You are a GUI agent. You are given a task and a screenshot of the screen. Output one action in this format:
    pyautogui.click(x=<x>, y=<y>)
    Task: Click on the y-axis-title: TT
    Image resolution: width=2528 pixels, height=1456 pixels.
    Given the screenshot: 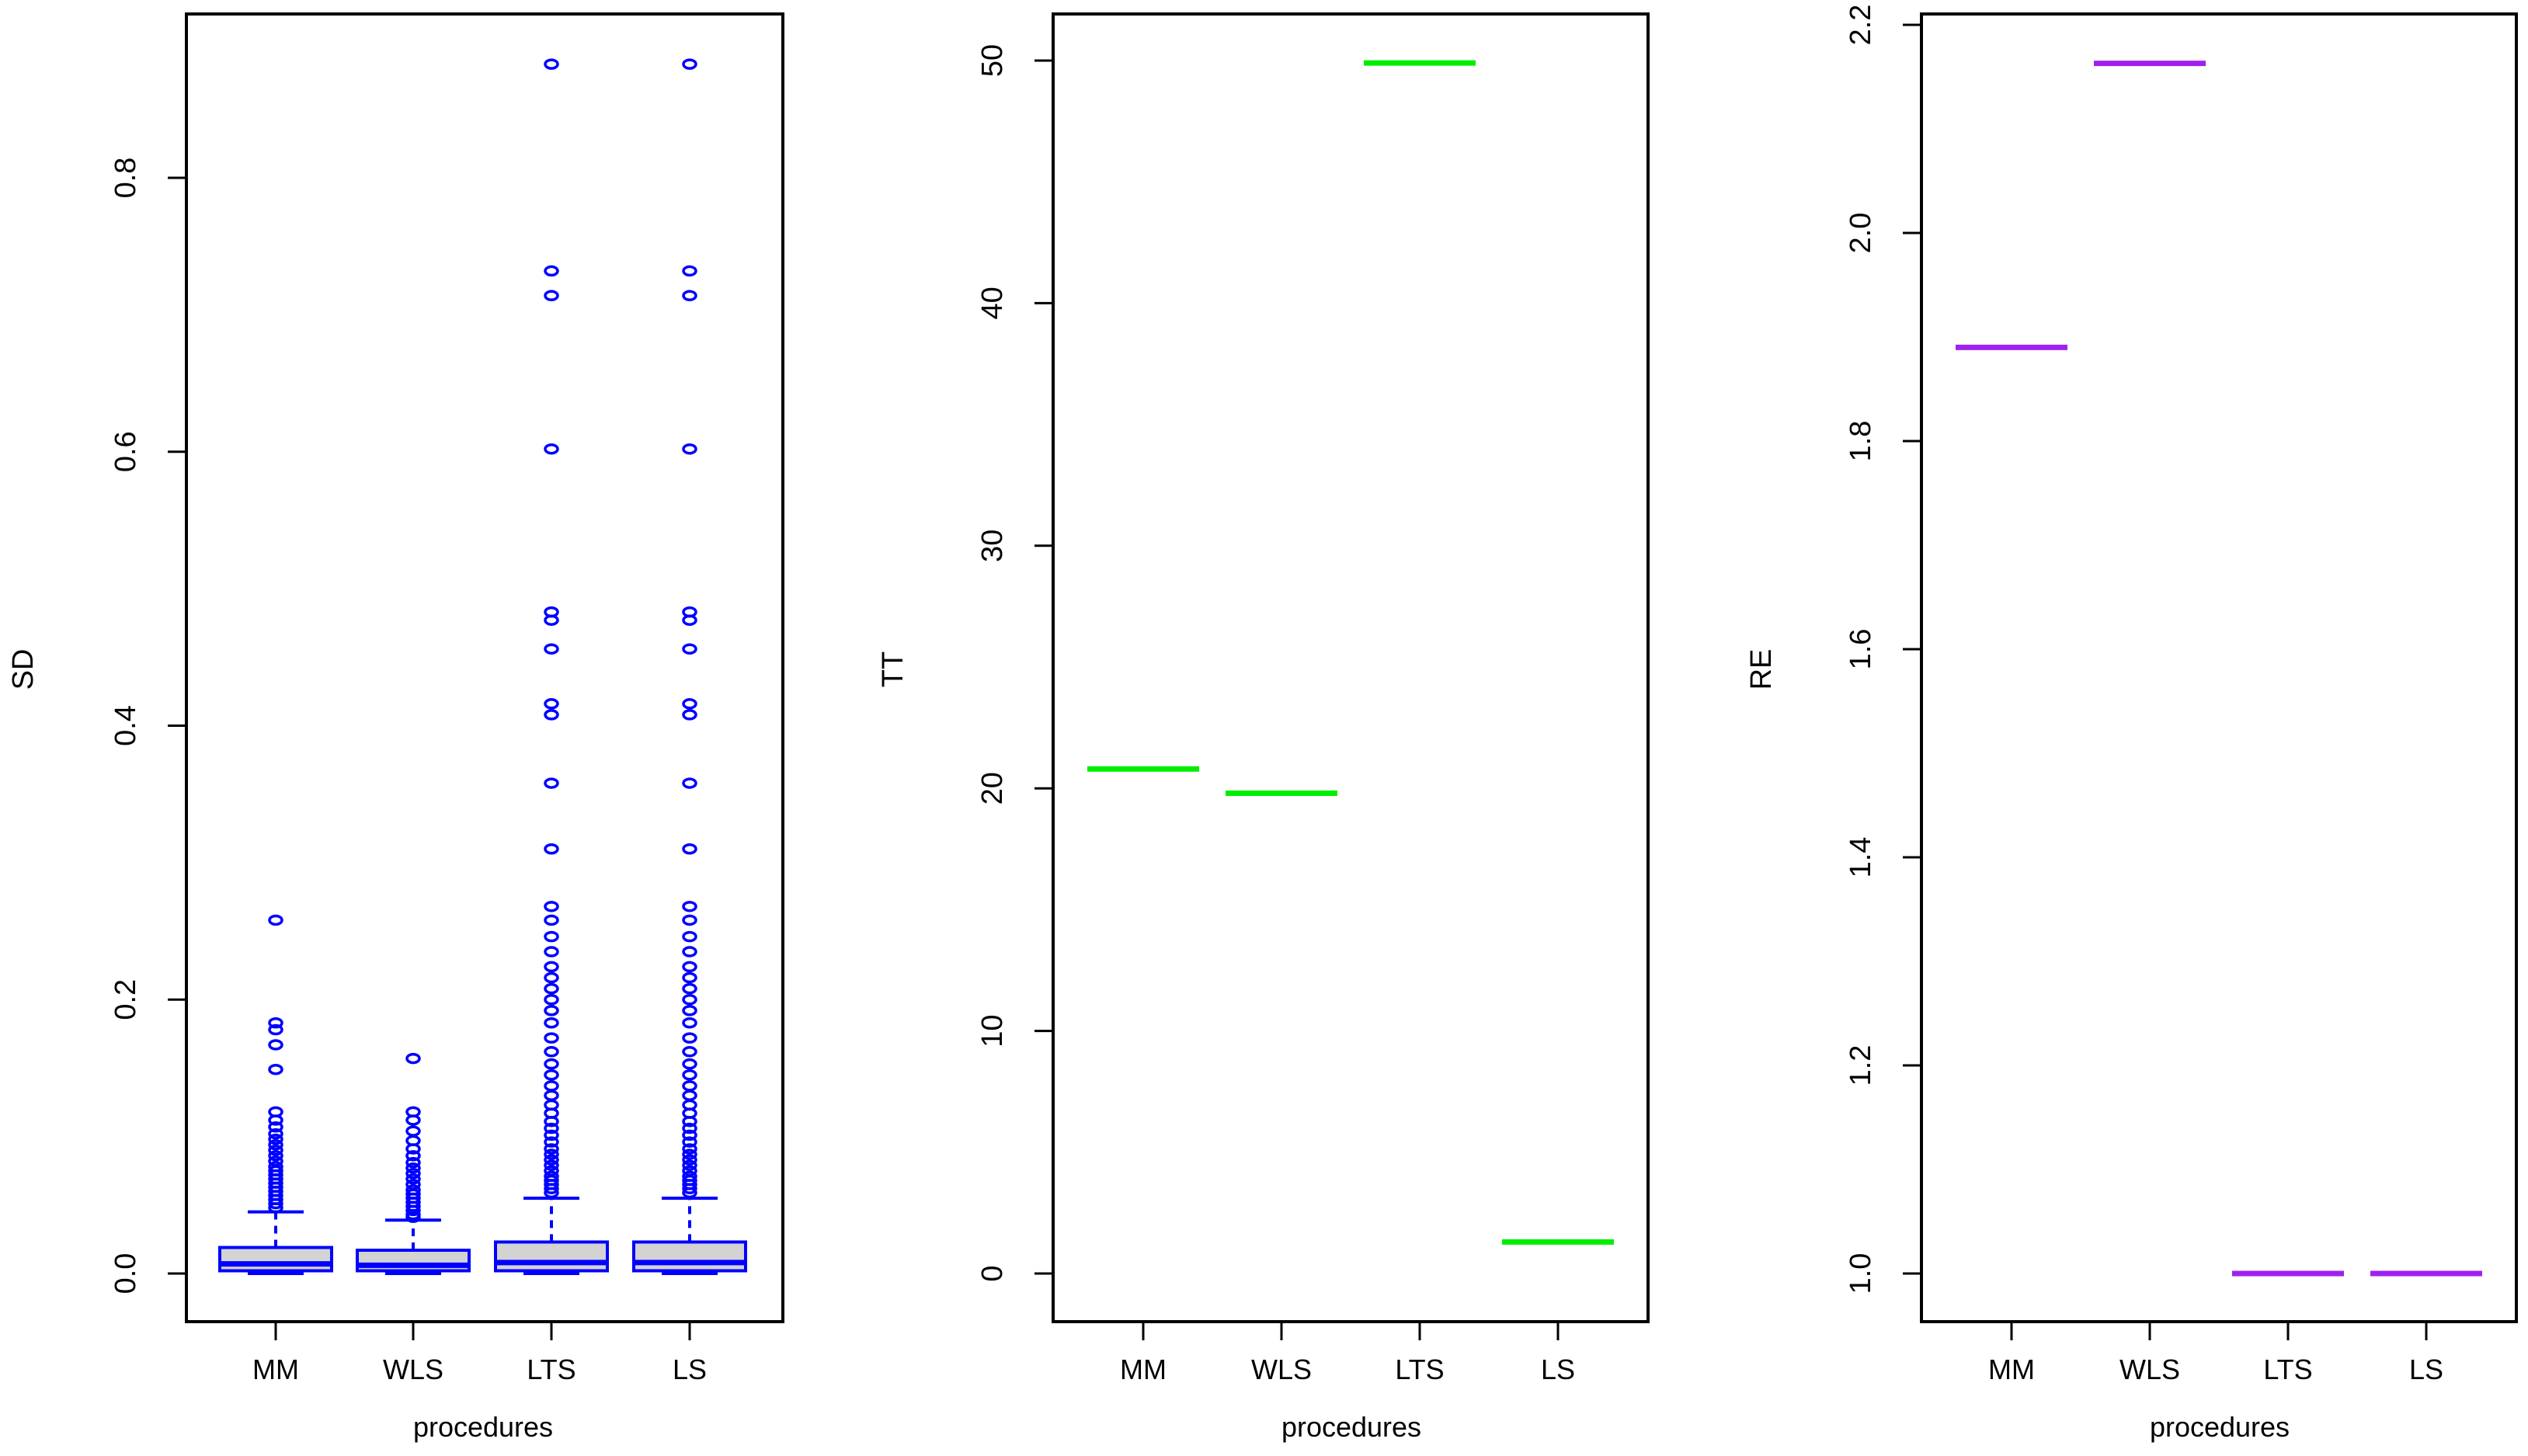 What is the action you would take?
    pyautogui.click(x=893, y=669)
    